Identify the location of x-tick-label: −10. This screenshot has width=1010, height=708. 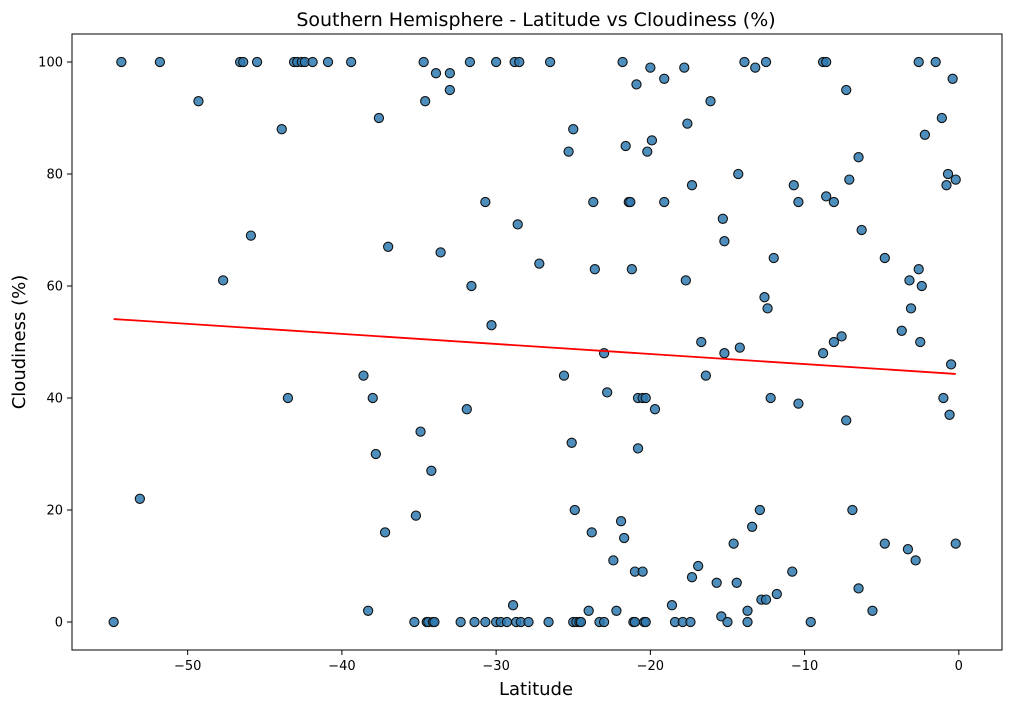
(804, 666).